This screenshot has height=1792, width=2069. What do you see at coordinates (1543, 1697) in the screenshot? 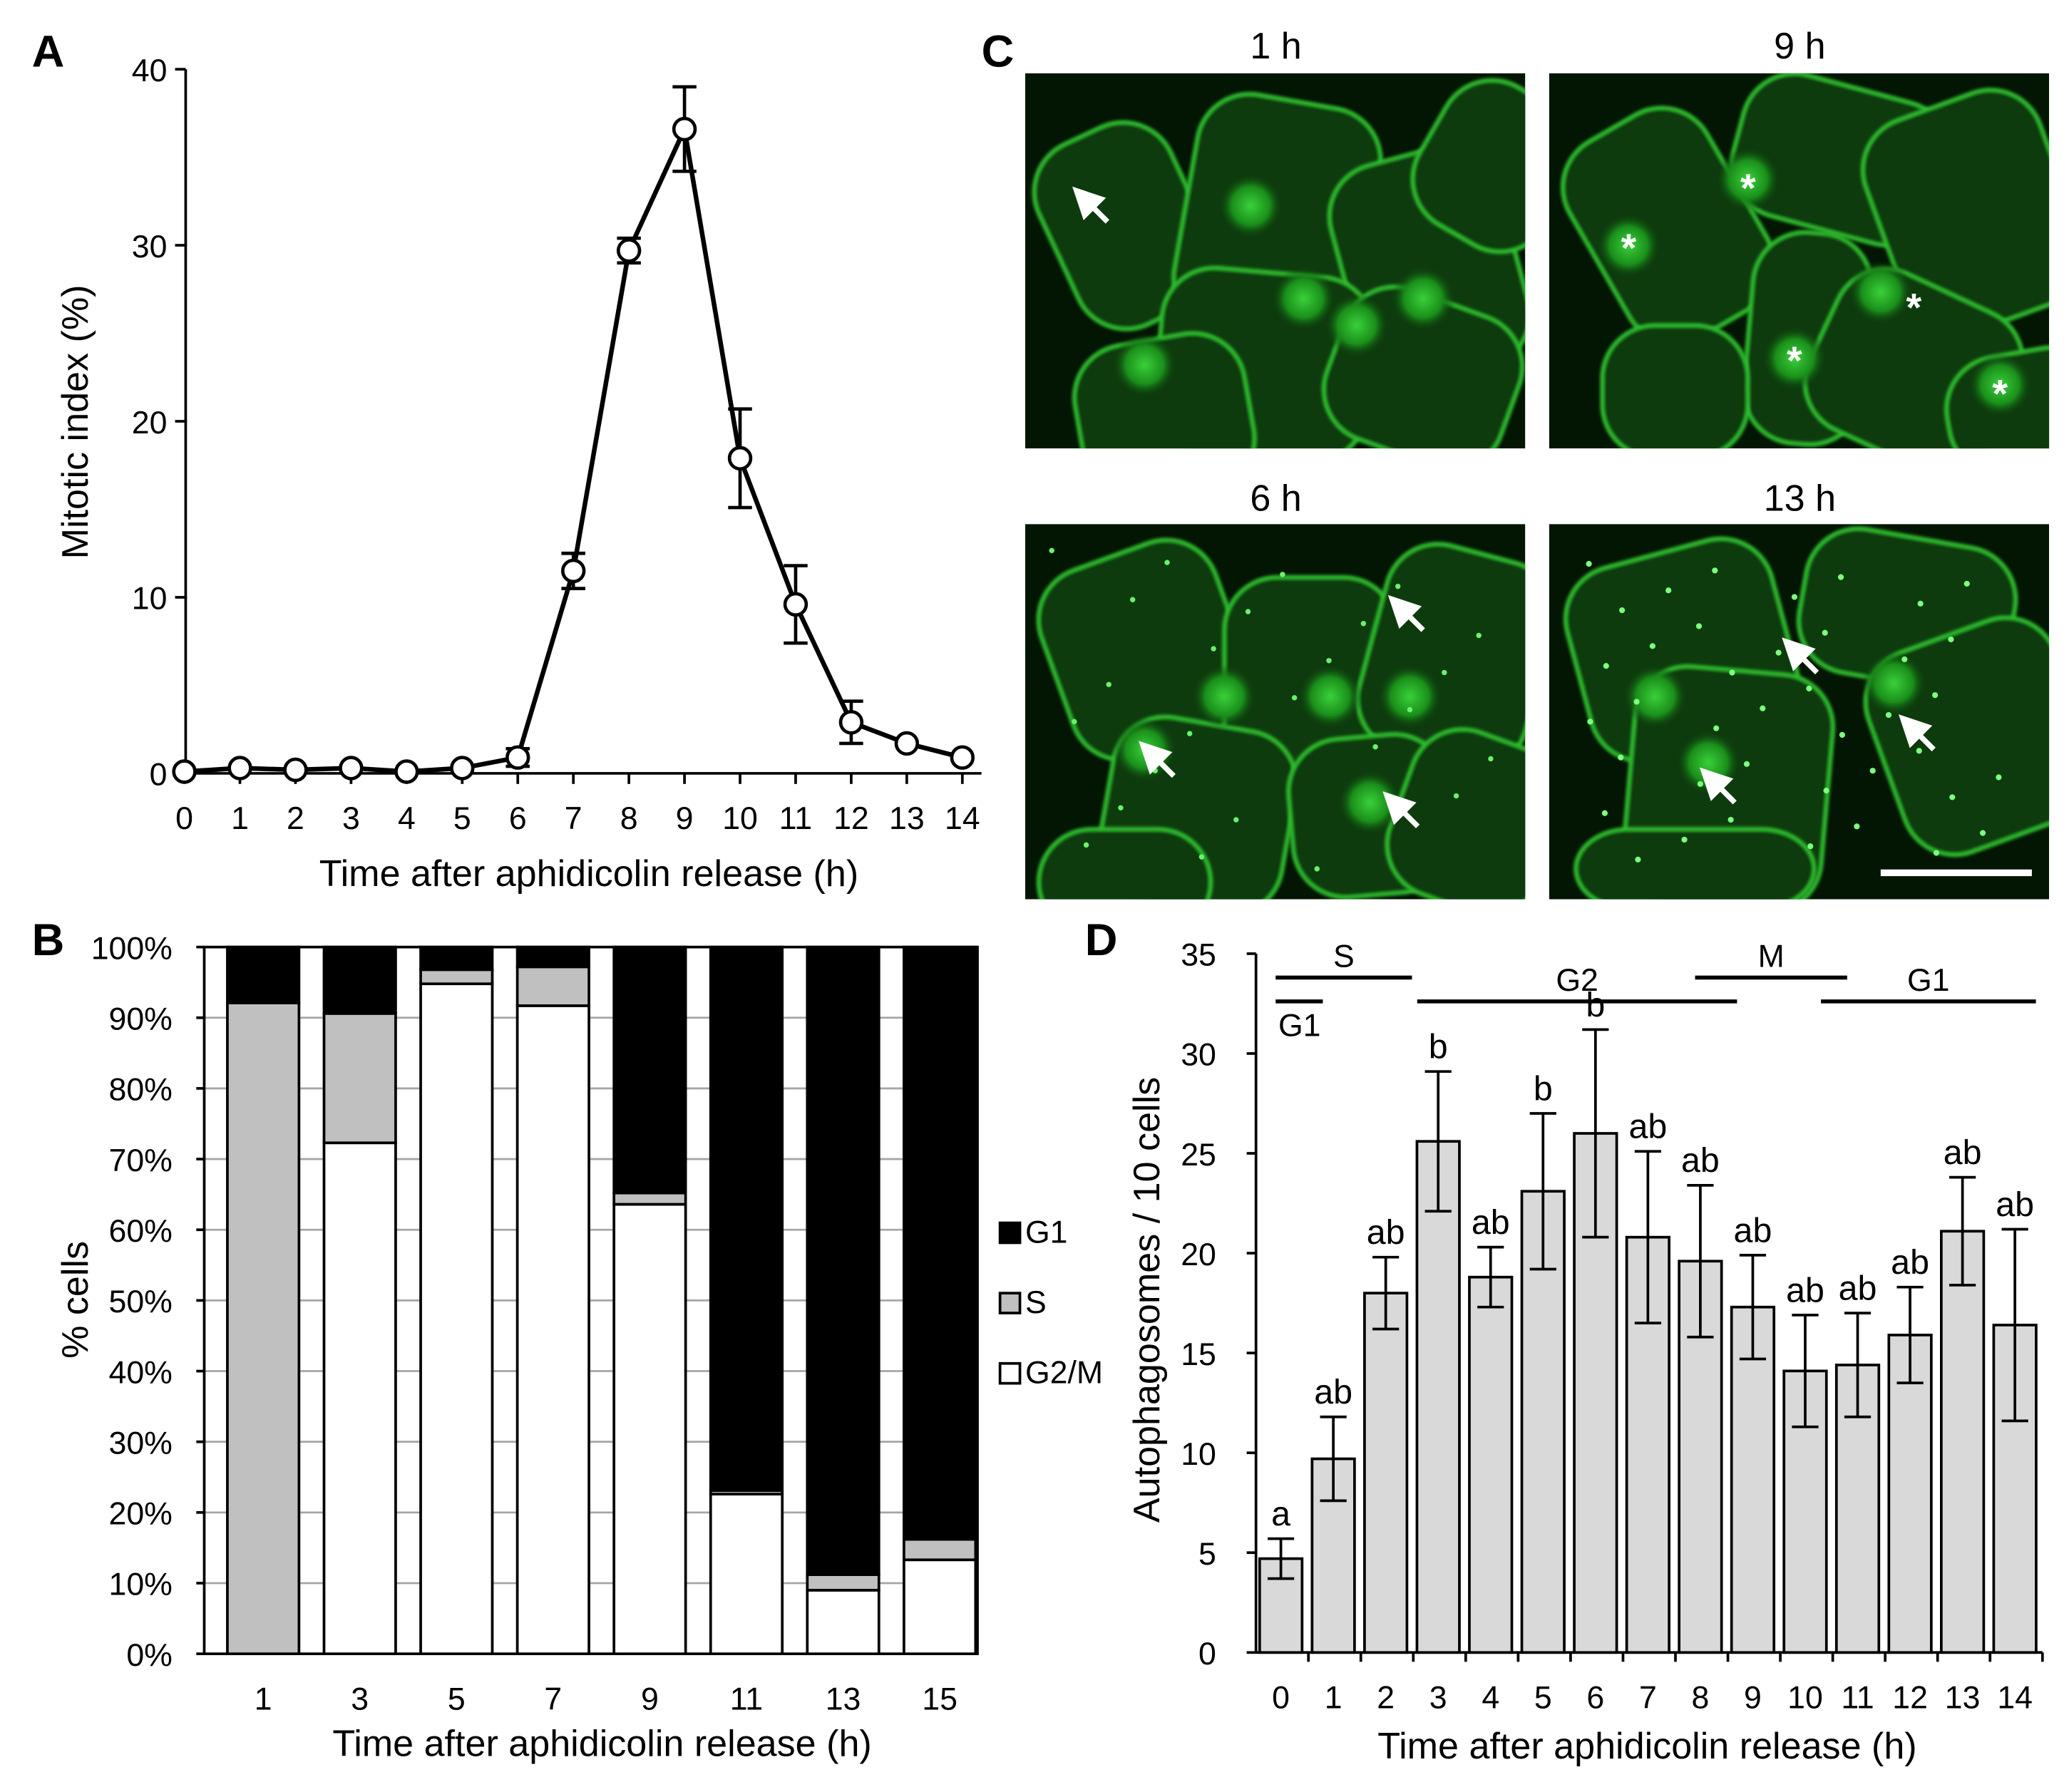
I see `chart-d-x-tick-label: 5` at bounding box center [1543, 1697].